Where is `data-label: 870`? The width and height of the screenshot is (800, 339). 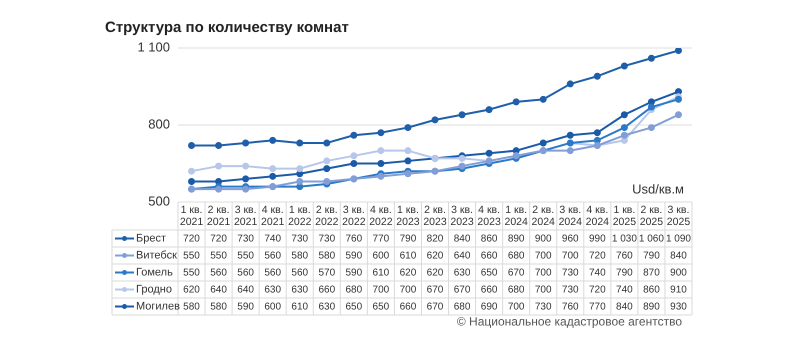
data-label: 870 is located at coordinates (651, 272).